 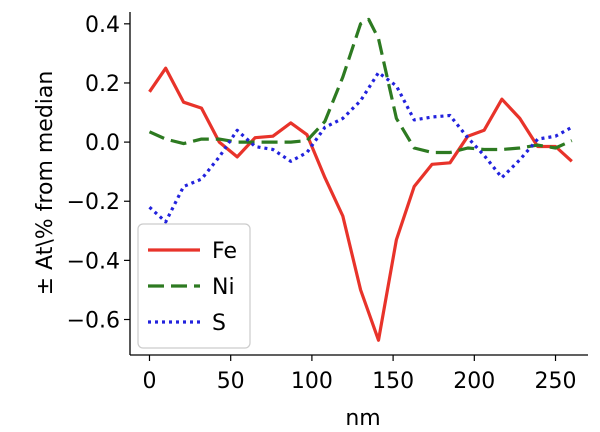 I want to click on x-tick-label: 50, so click(x=231, y=381).